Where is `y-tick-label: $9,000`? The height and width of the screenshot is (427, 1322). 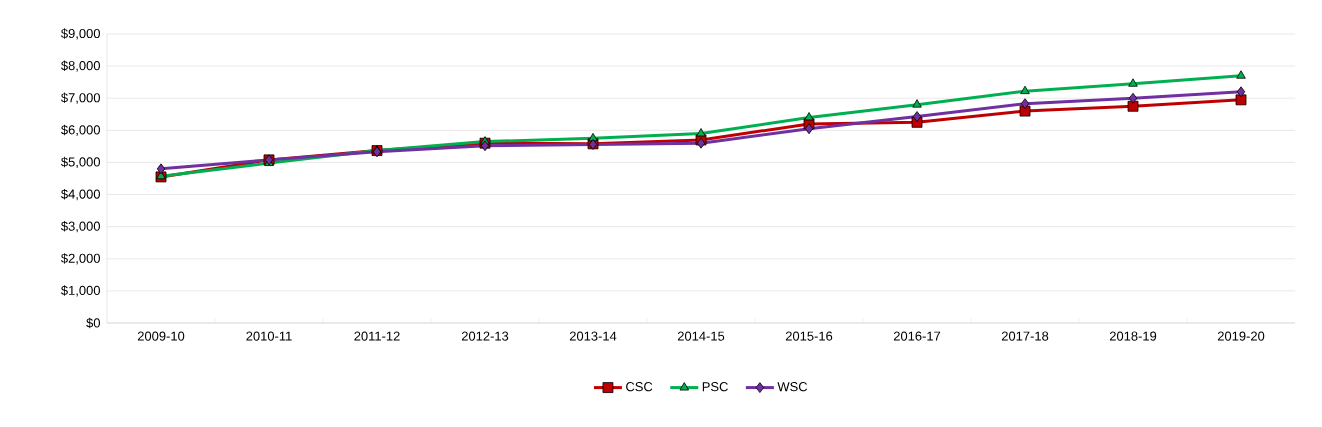
y-tick-label: $9,000 is located at coordinates (80, 34).